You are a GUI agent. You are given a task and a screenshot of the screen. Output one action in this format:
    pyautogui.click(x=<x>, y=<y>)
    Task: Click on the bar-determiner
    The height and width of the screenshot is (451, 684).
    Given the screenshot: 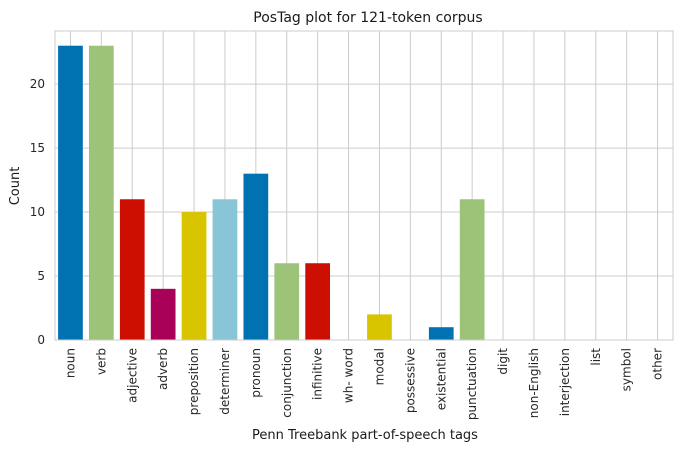 What is the action you would take?
    pyautogui.click(x=225, y=269)
    